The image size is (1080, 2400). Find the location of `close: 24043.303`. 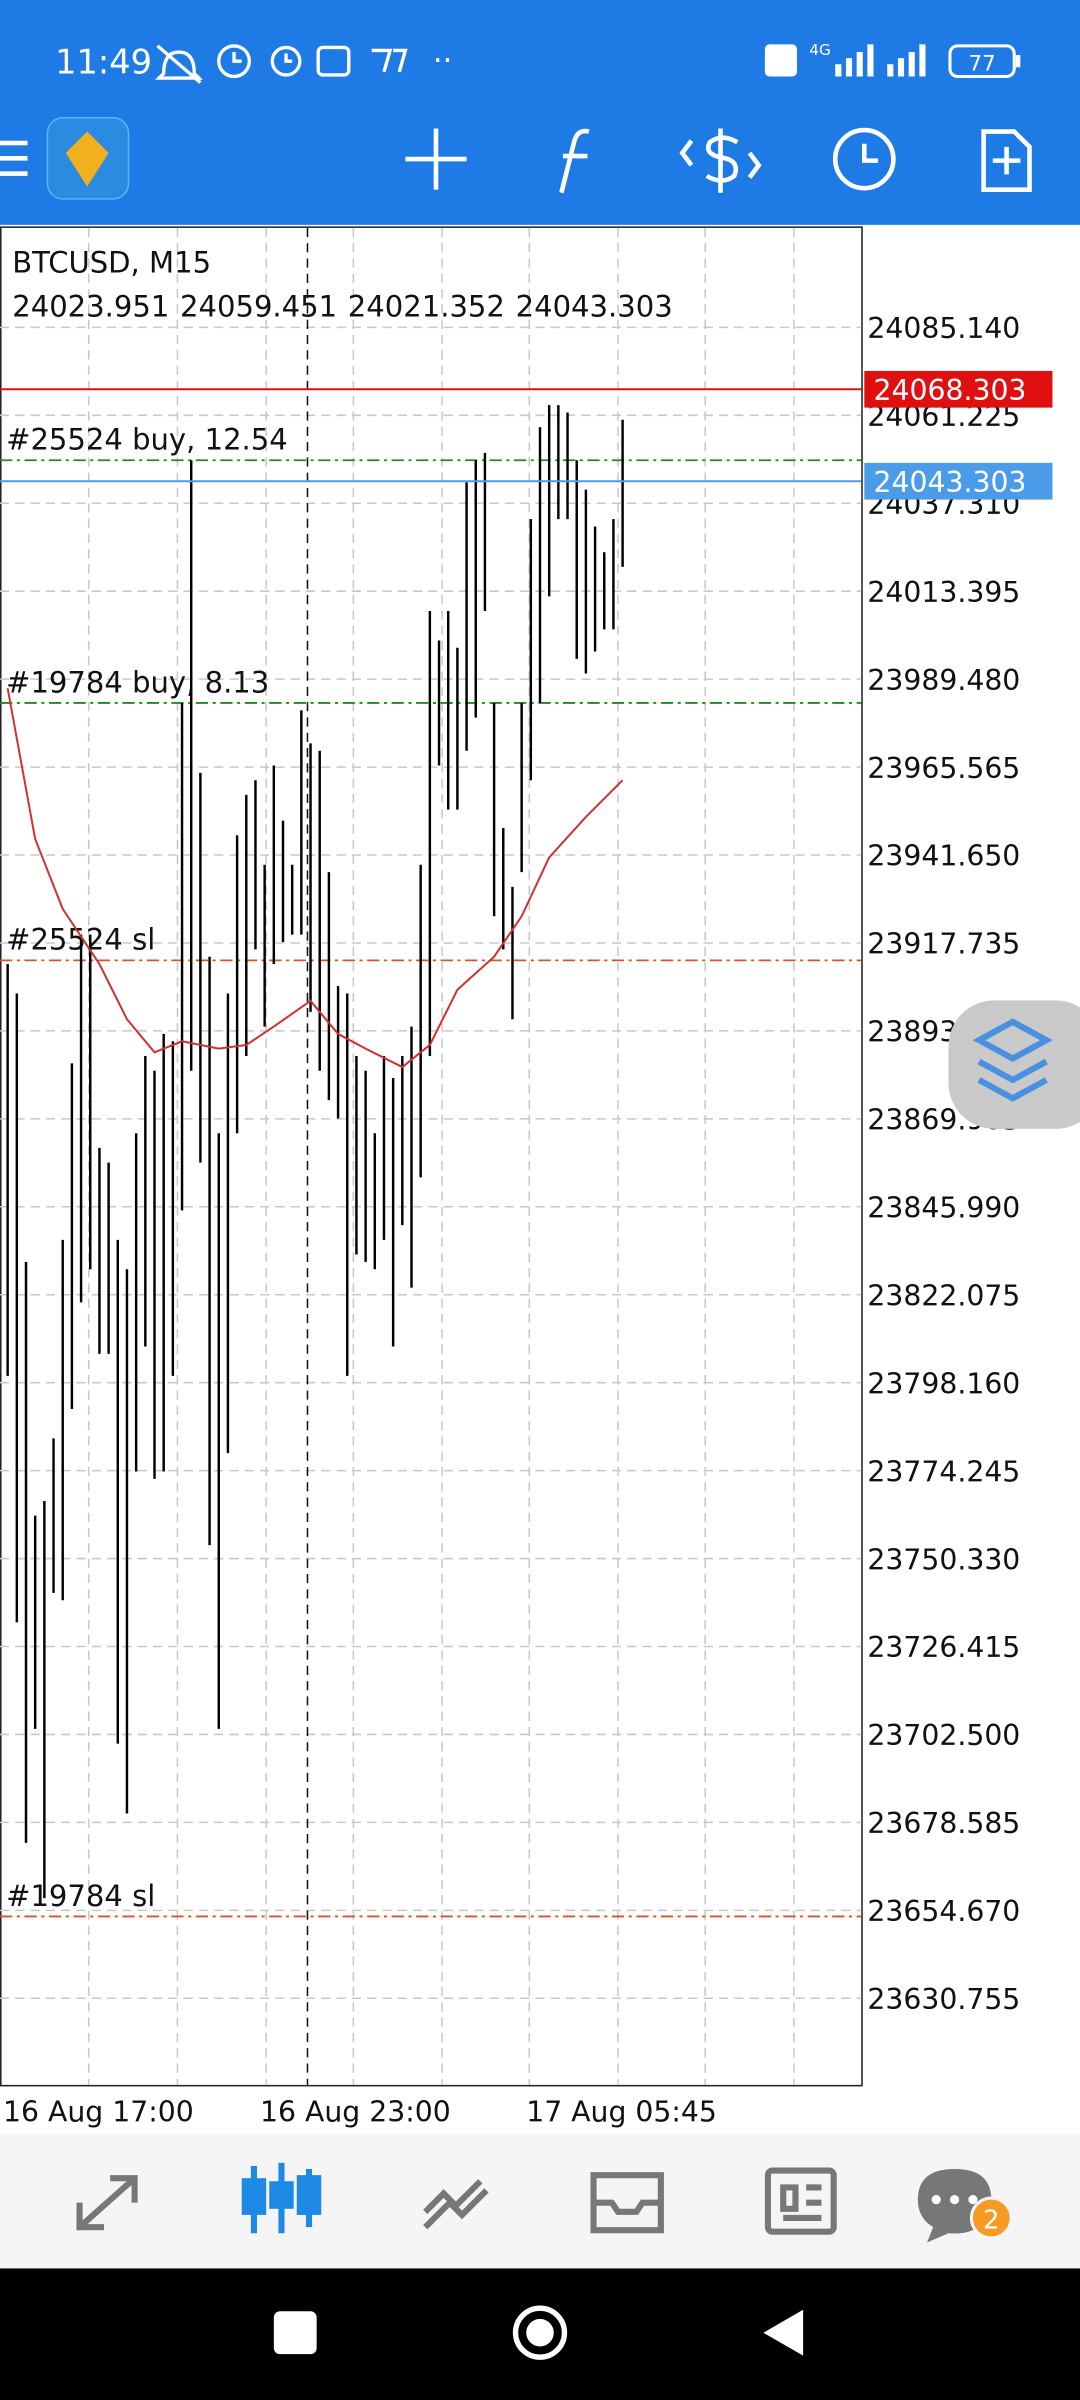

close: 24043.303 is located at coordinates (594, 307).